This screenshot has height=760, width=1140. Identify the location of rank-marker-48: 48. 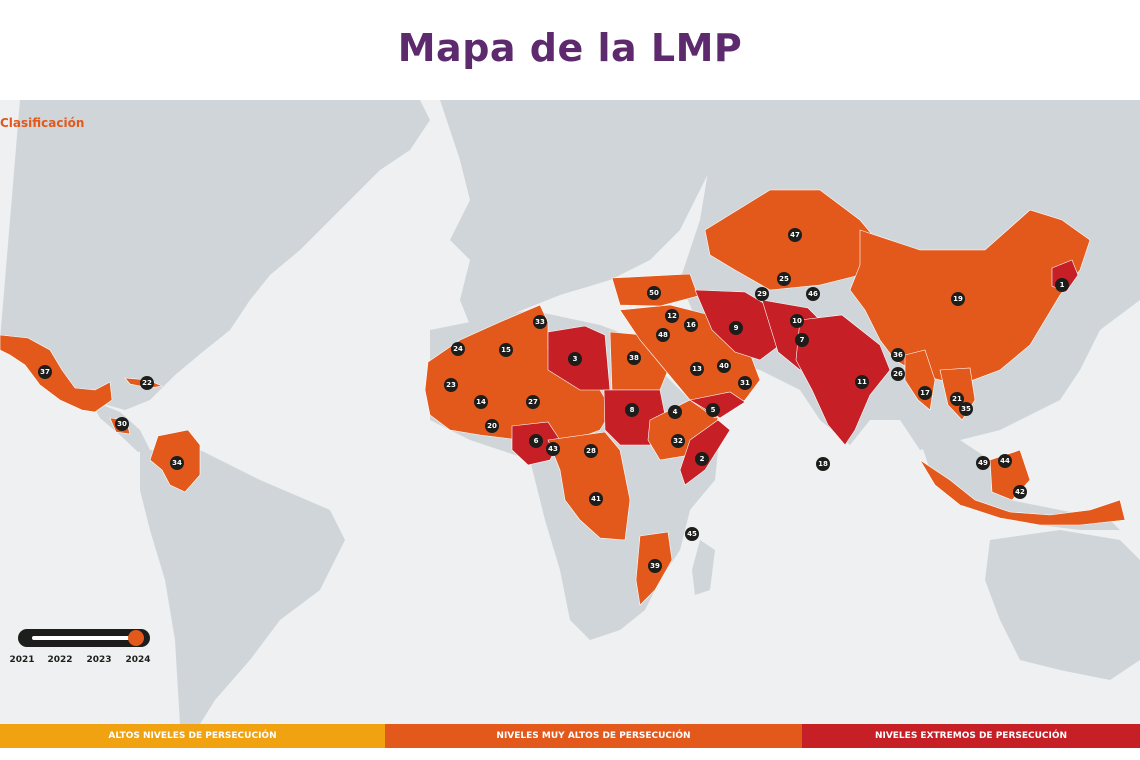
(663, 335).